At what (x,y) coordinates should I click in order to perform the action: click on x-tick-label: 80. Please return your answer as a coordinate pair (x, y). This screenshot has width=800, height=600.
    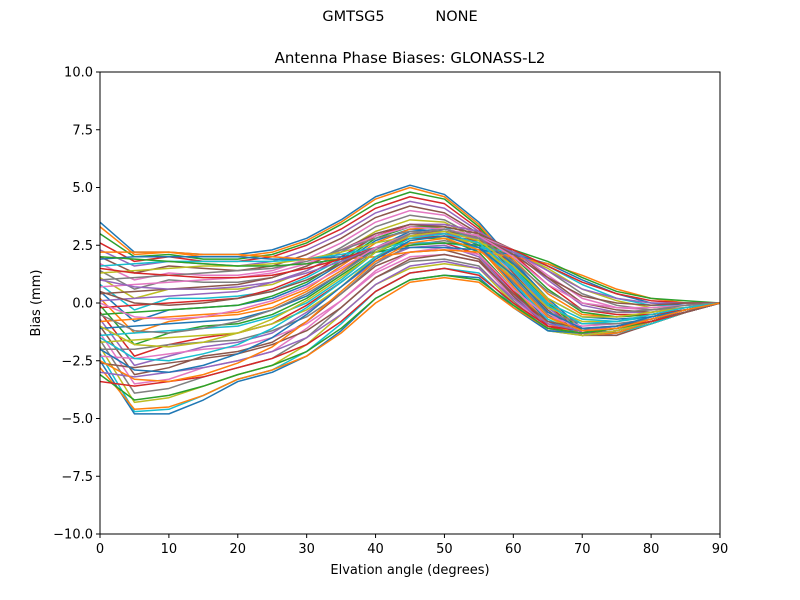
    Looking at the image, I should click on (651, 549).